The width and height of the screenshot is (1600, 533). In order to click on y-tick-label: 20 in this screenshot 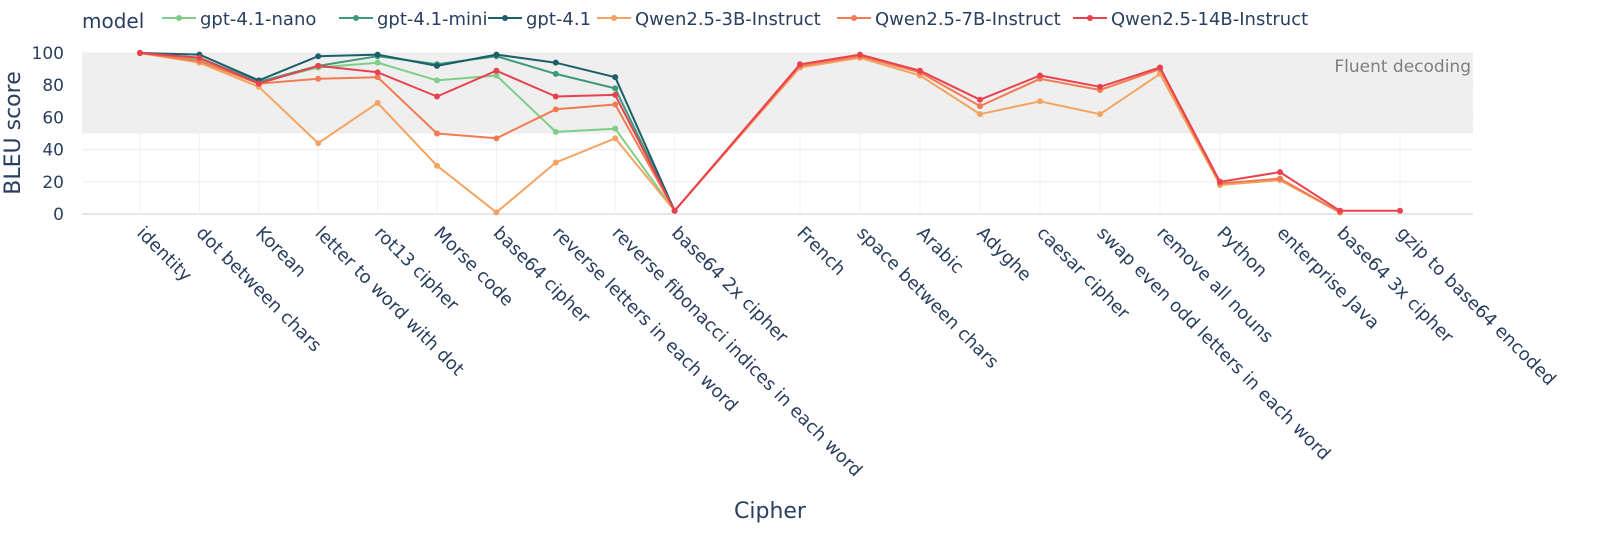, I will do `click(53, 183)`.